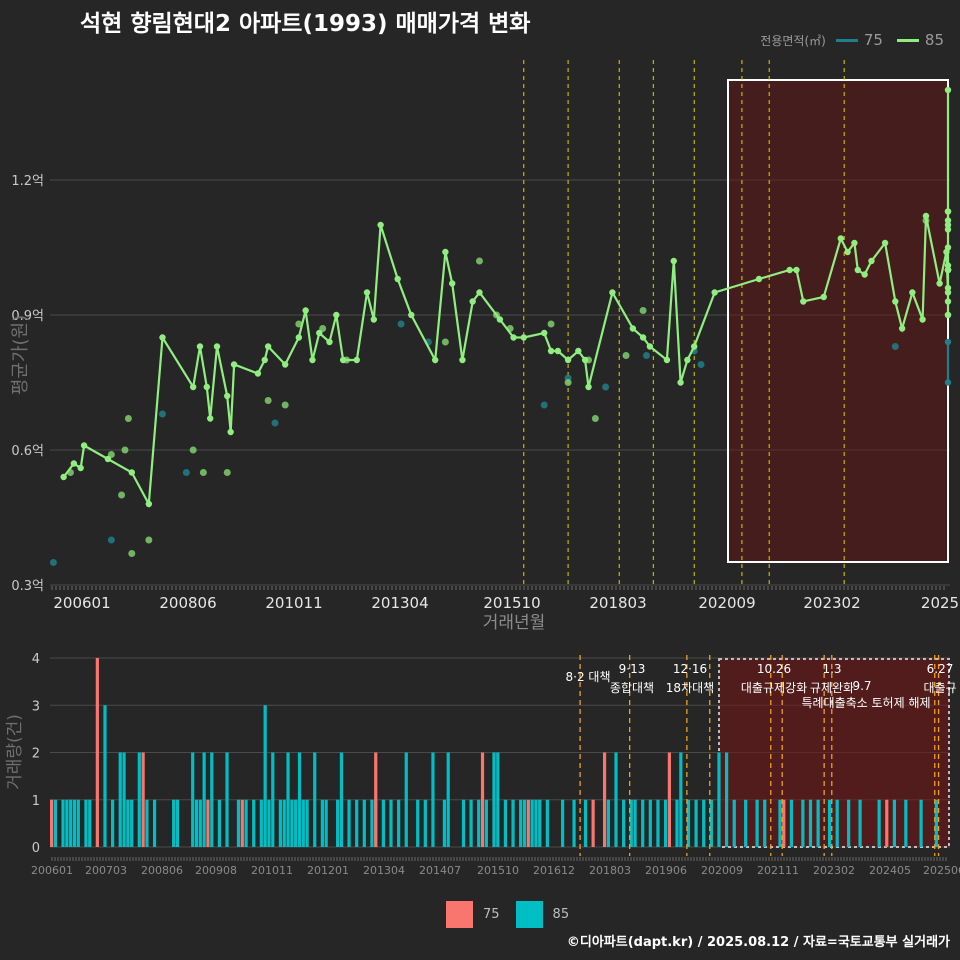 This screenshot has height=960, width=960. I want to click on volume-x-tick-label: 202009, so click(722, 870).